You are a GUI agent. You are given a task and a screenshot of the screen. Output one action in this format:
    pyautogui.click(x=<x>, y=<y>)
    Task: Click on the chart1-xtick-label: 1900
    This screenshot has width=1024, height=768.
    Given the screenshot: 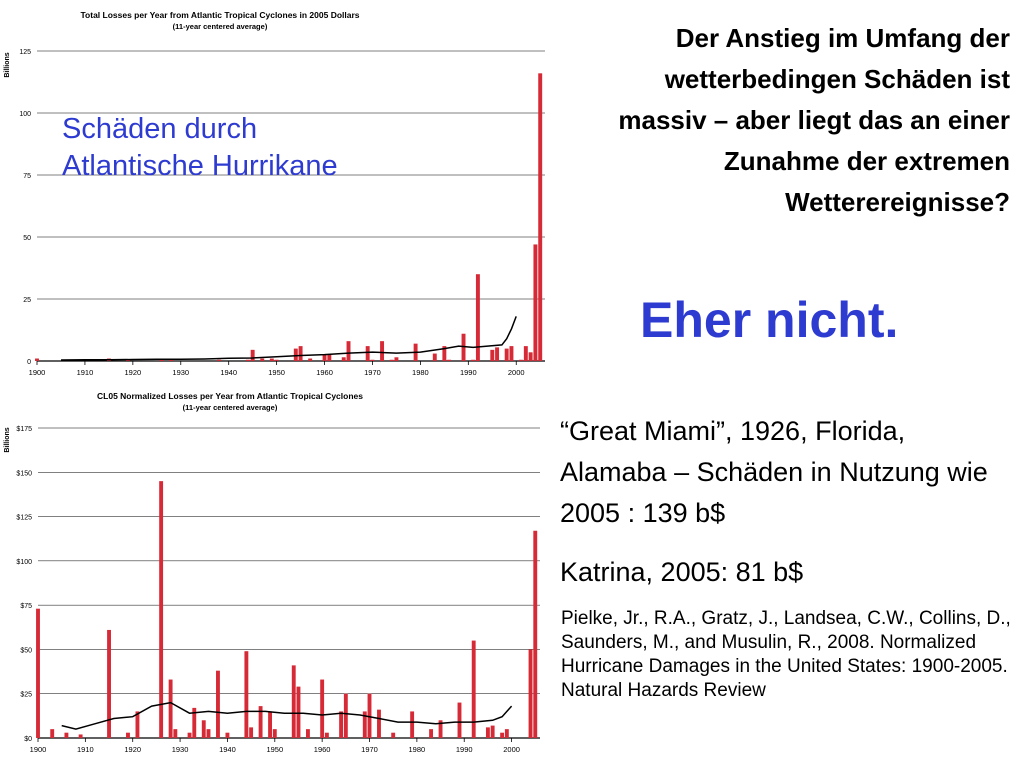 What is the action you would take?
    pyautogui.click(x=37, y=372)
    